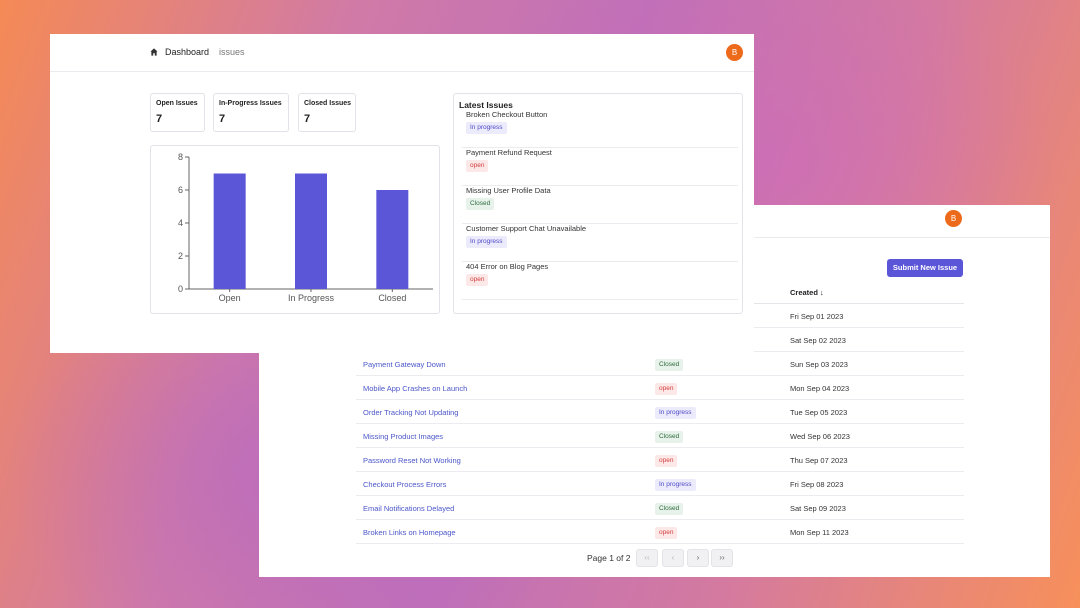 The image size is (1080, 608). Describe the element at coordinates (817, 484) in the screenshot. I see `created-date: Fri Sep 08 2023` at that location.